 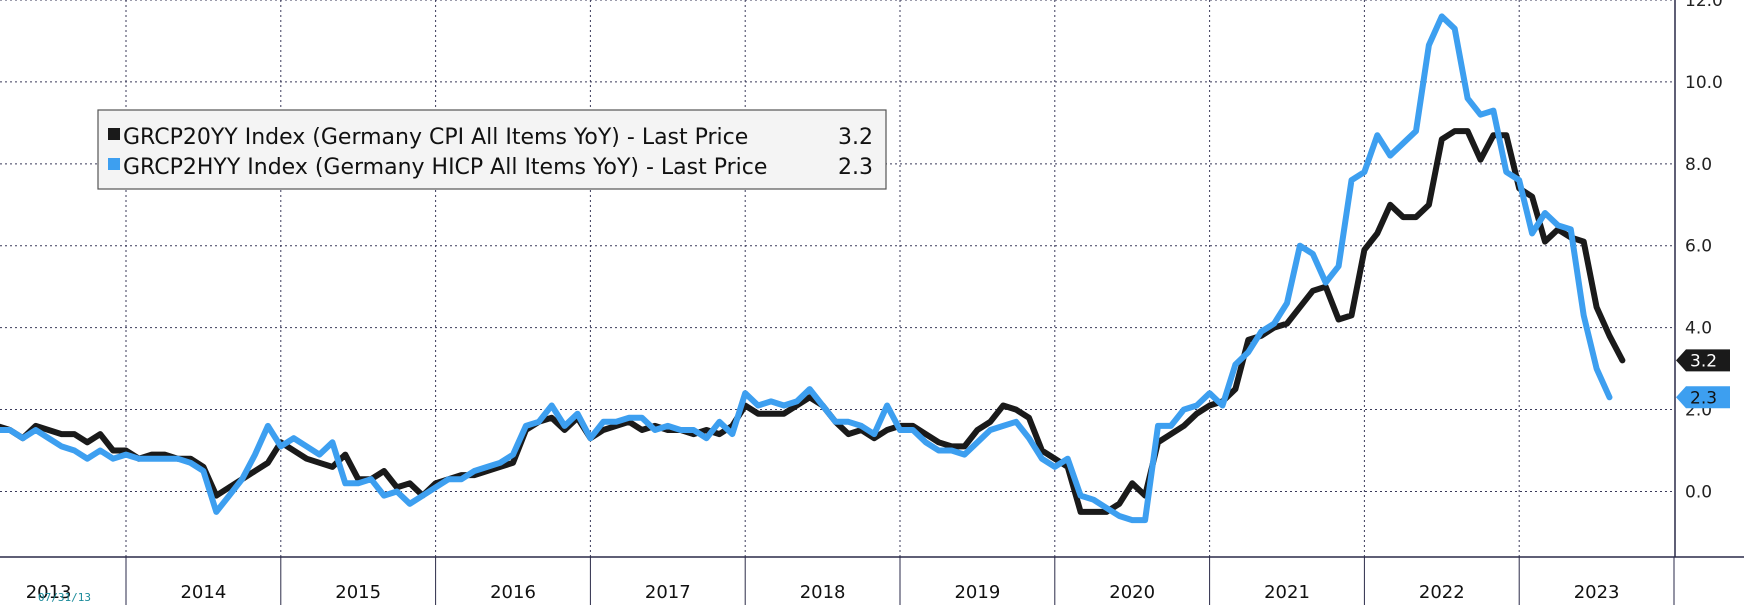 I want to click on legend-value-hicp: 2.3, so click(x=855, y=167).